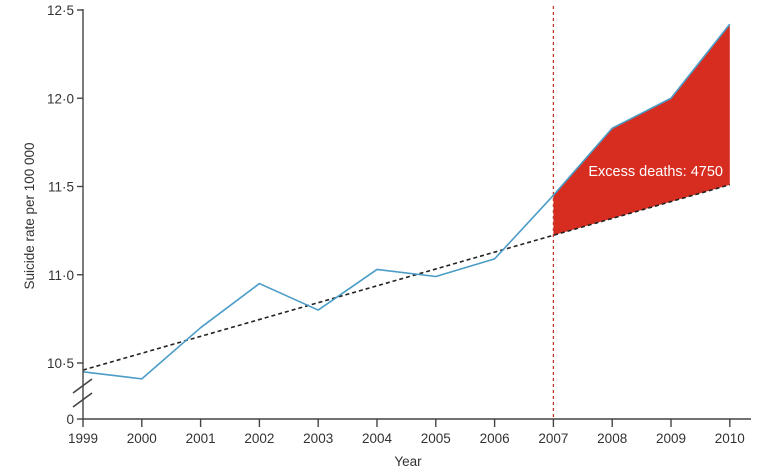 This screenshot has width=774, height=474. Describe the element at coordinates (495, 438) in the screenshot. I see `x-tick-label: 2006` at that location.